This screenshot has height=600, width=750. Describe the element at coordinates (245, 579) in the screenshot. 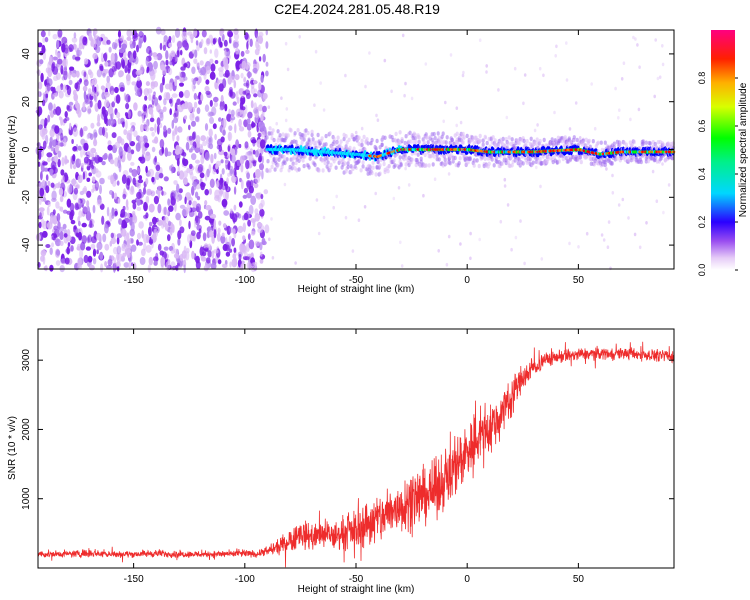

I see `snr-x-tick-label: -100` at that location.